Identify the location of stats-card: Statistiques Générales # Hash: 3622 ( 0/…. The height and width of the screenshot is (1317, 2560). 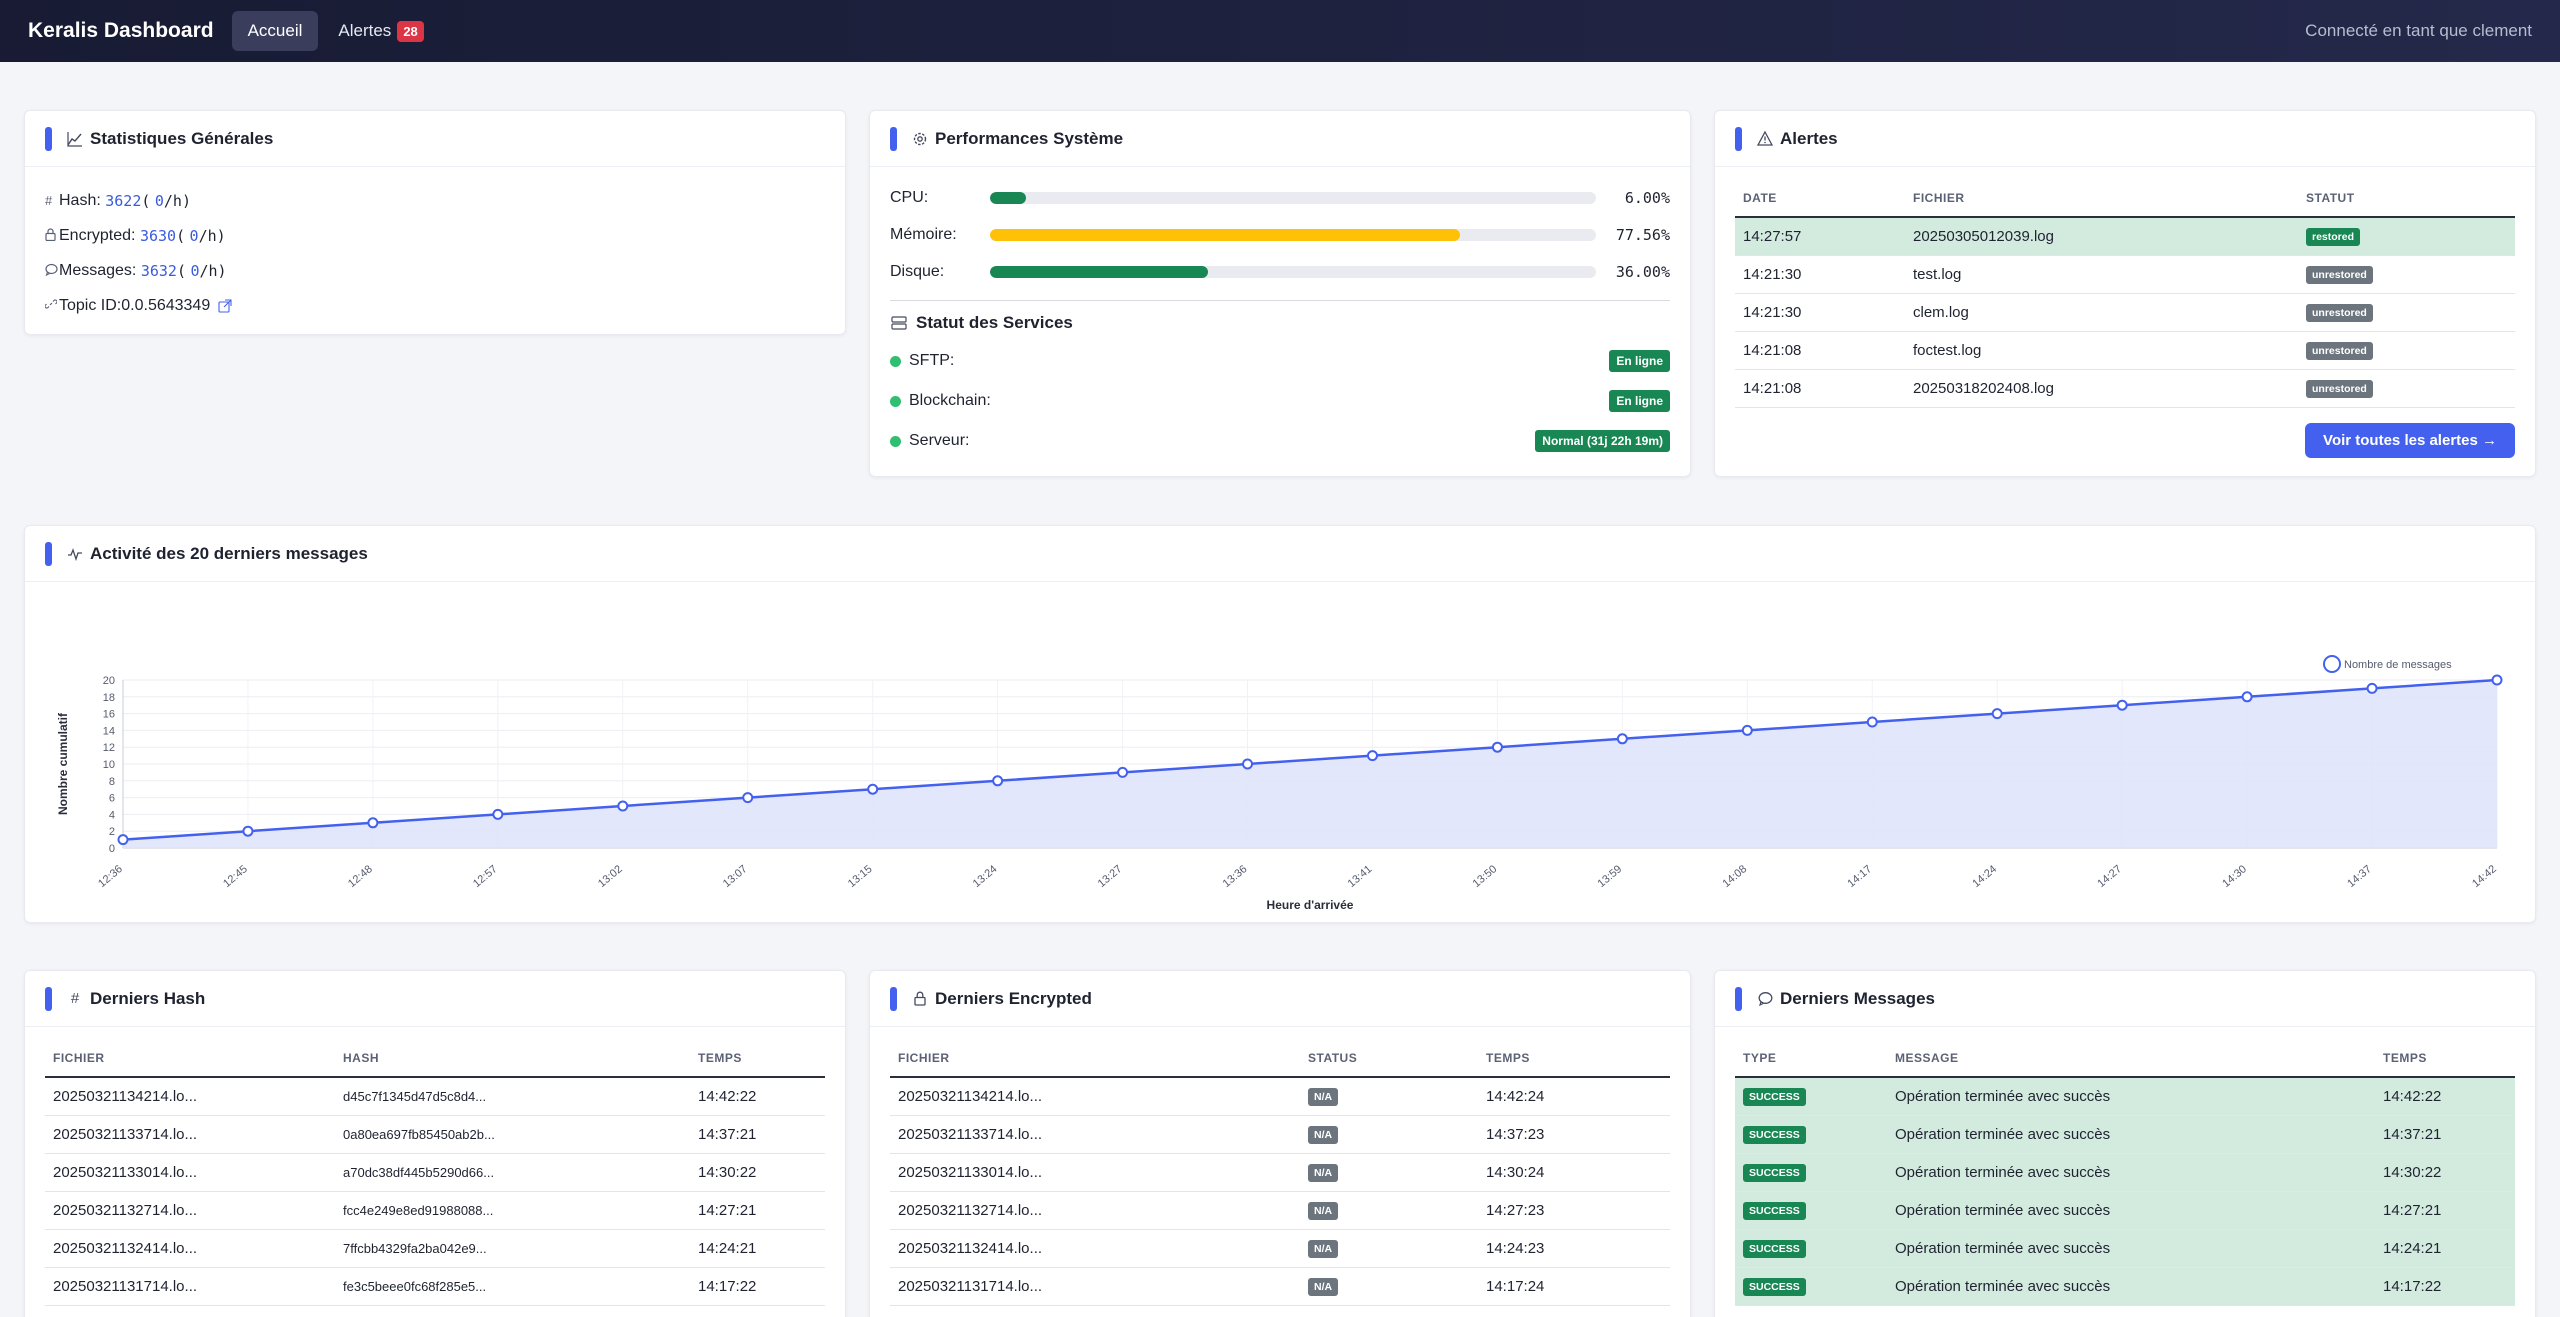
(435, 222).